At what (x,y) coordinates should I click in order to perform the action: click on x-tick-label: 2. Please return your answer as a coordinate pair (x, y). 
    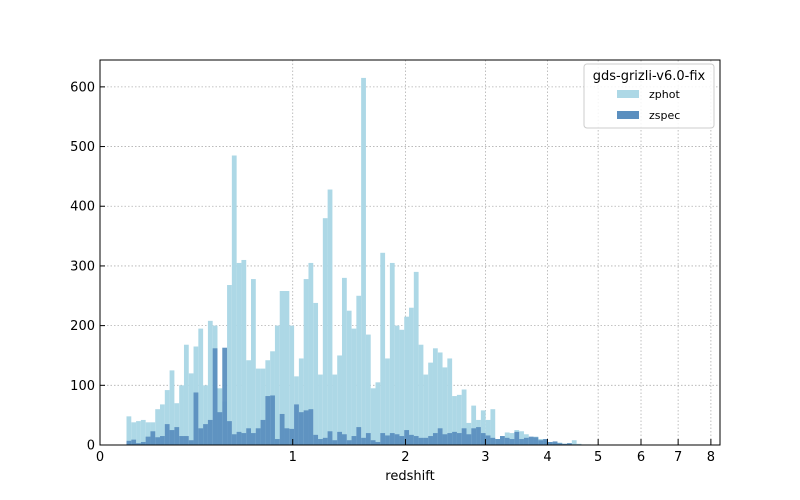
    Looking at the image, I should click on (405, 457).